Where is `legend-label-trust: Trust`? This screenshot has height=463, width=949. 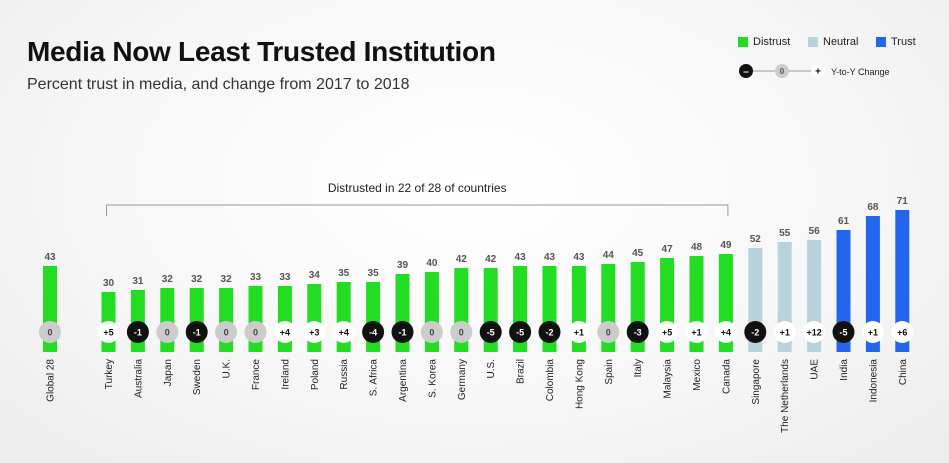 legend-label-trust: Trust is located at coordinates (903, 42).